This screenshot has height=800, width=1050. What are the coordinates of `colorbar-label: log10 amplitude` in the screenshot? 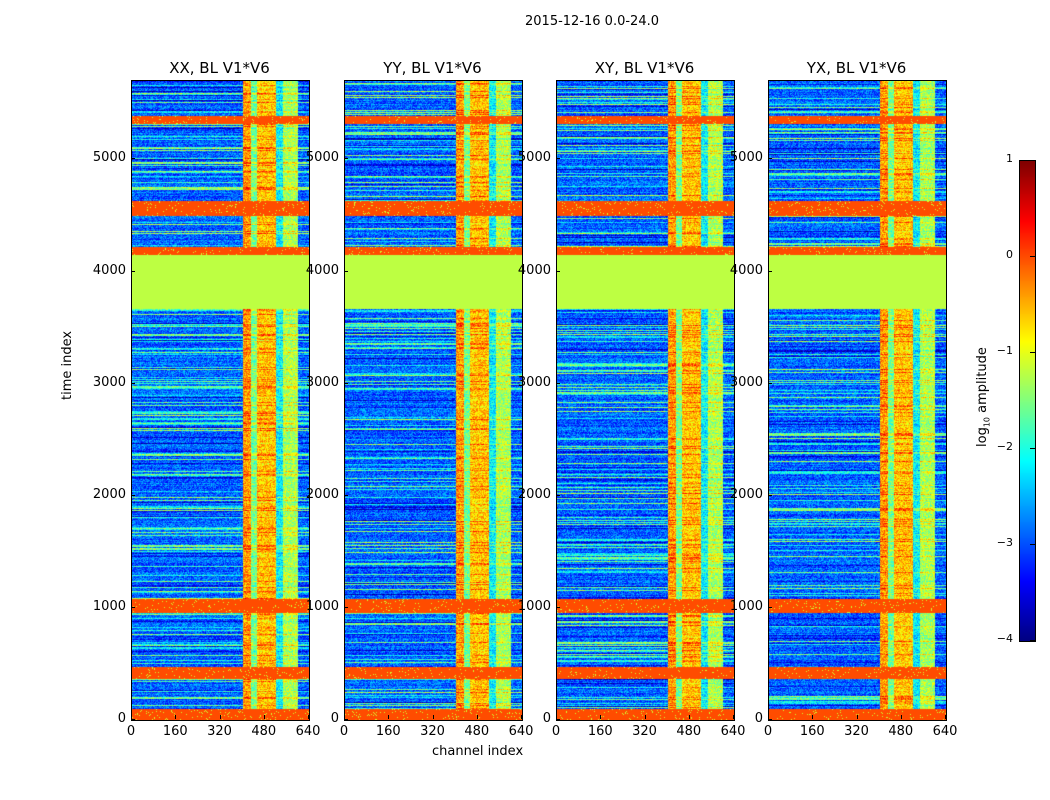 It's located at (983, 397).